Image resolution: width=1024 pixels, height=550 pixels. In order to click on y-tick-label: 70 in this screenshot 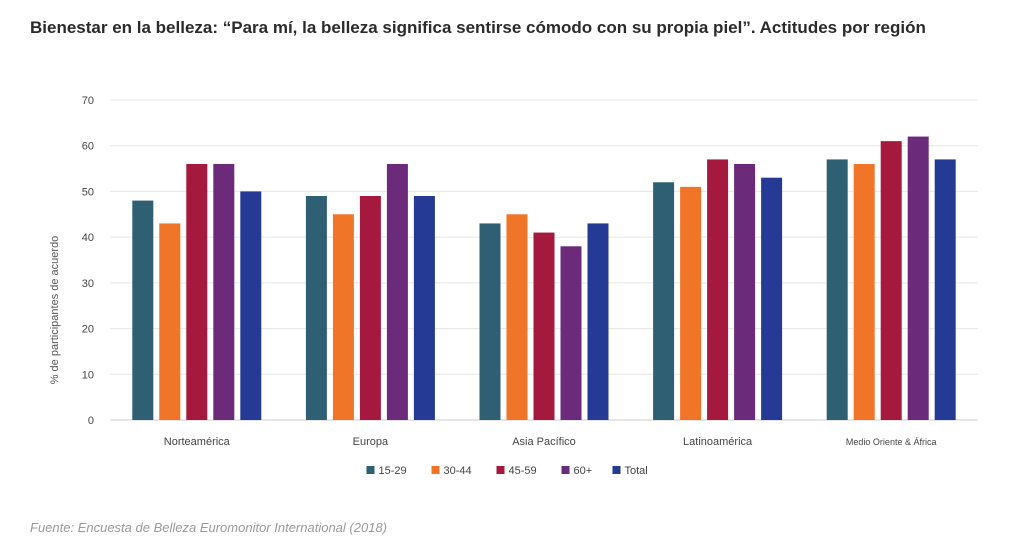, I will do `click(88, 101)`.